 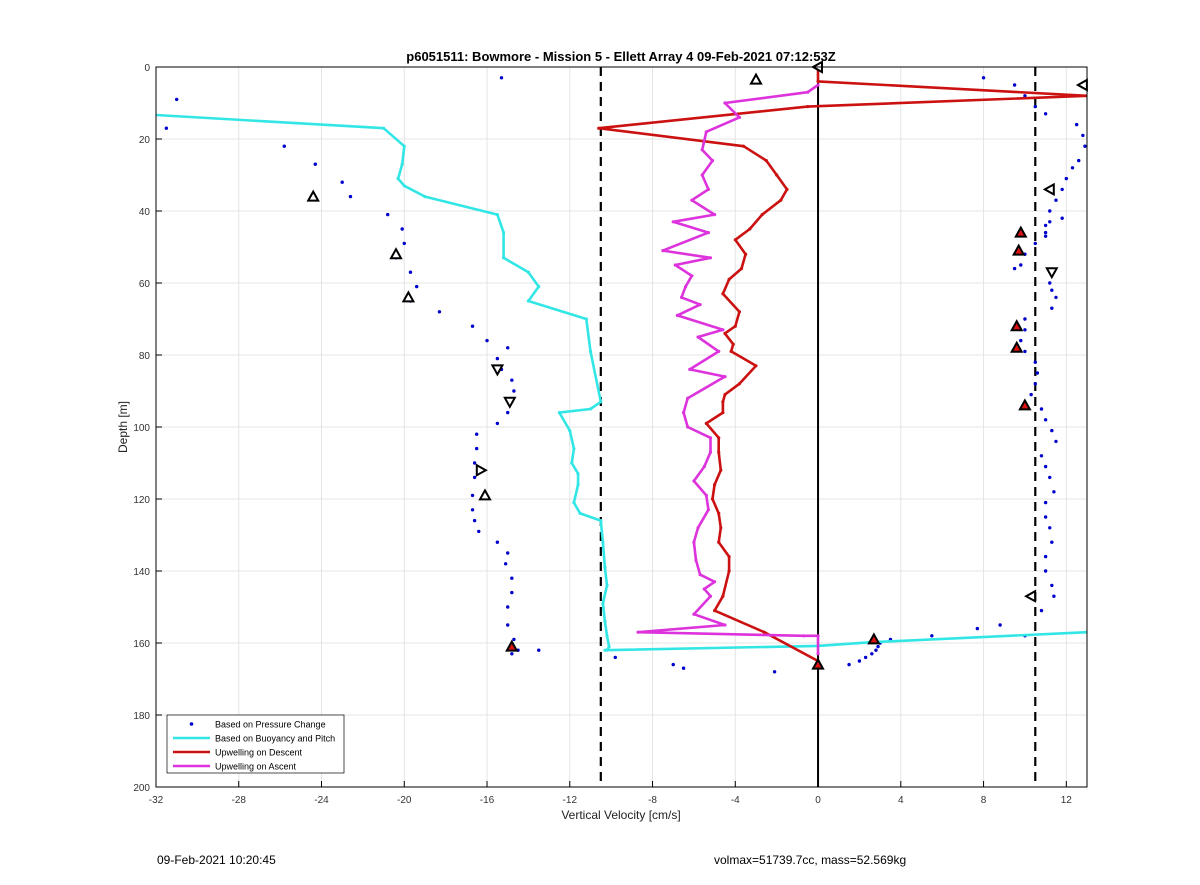 I want to click on series-line, so click(x=728, y=368).